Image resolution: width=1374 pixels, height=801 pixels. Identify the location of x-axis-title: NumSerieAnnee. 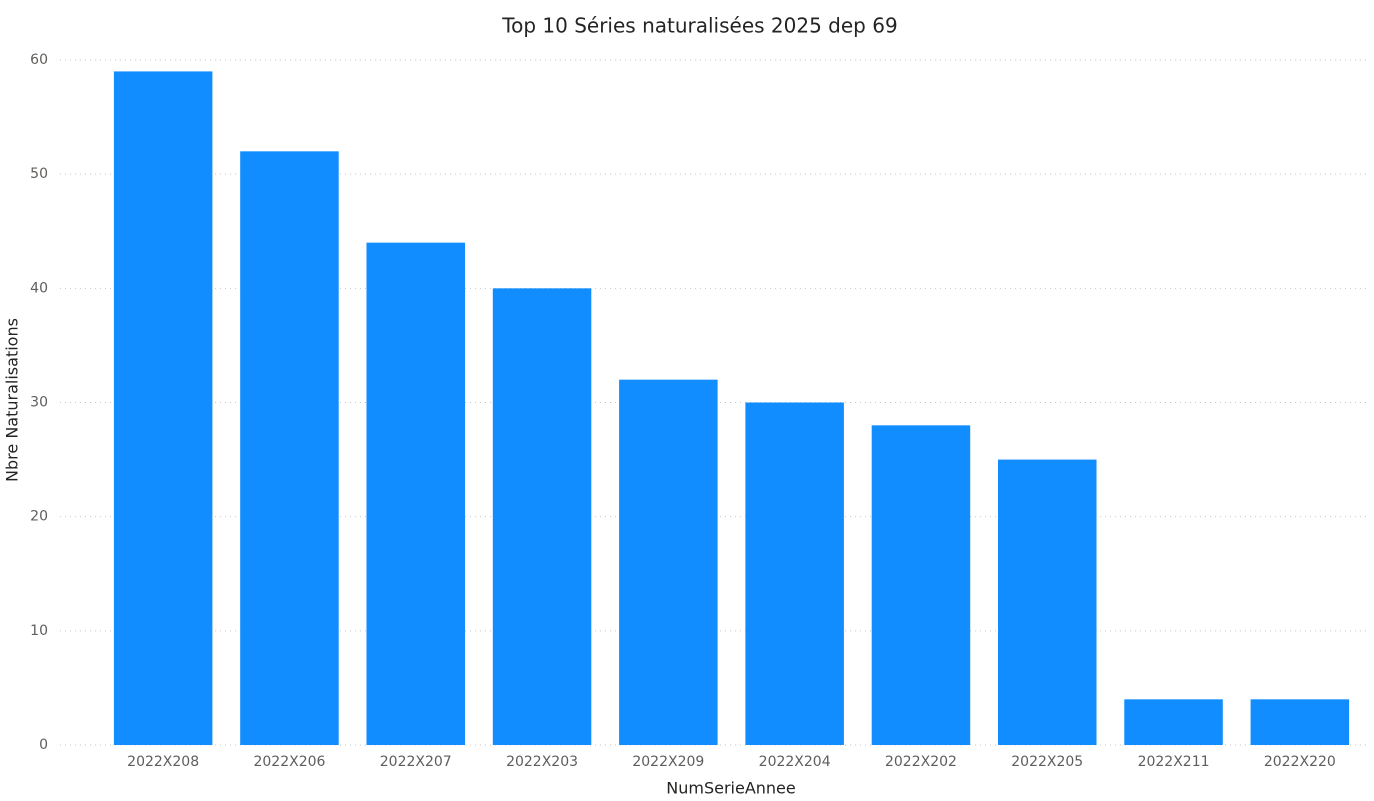
(730, 788).